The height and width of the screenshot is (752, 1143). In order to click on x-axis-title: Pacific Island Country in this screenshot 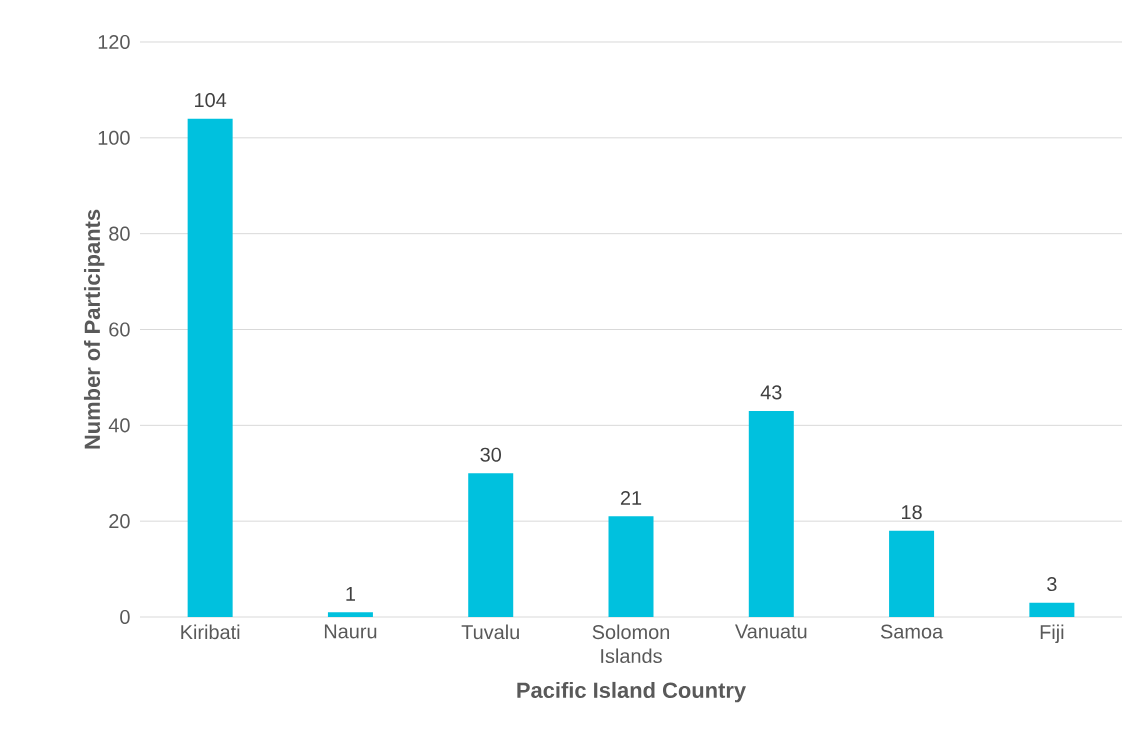, I will do `click(631, 692)`.